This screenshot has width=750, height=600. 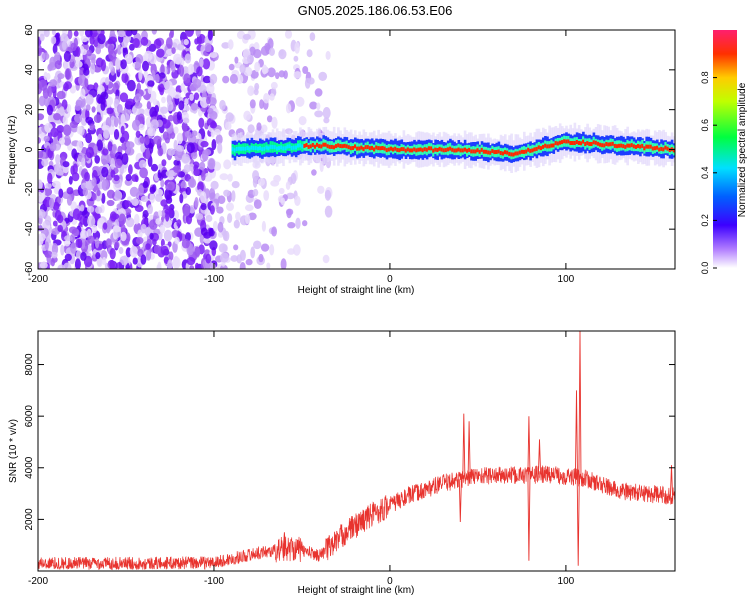 What do you see at coordinates (38, 581) in the screenshot?
I see `x-tick-label: -200` at bounding box center [38, 581].